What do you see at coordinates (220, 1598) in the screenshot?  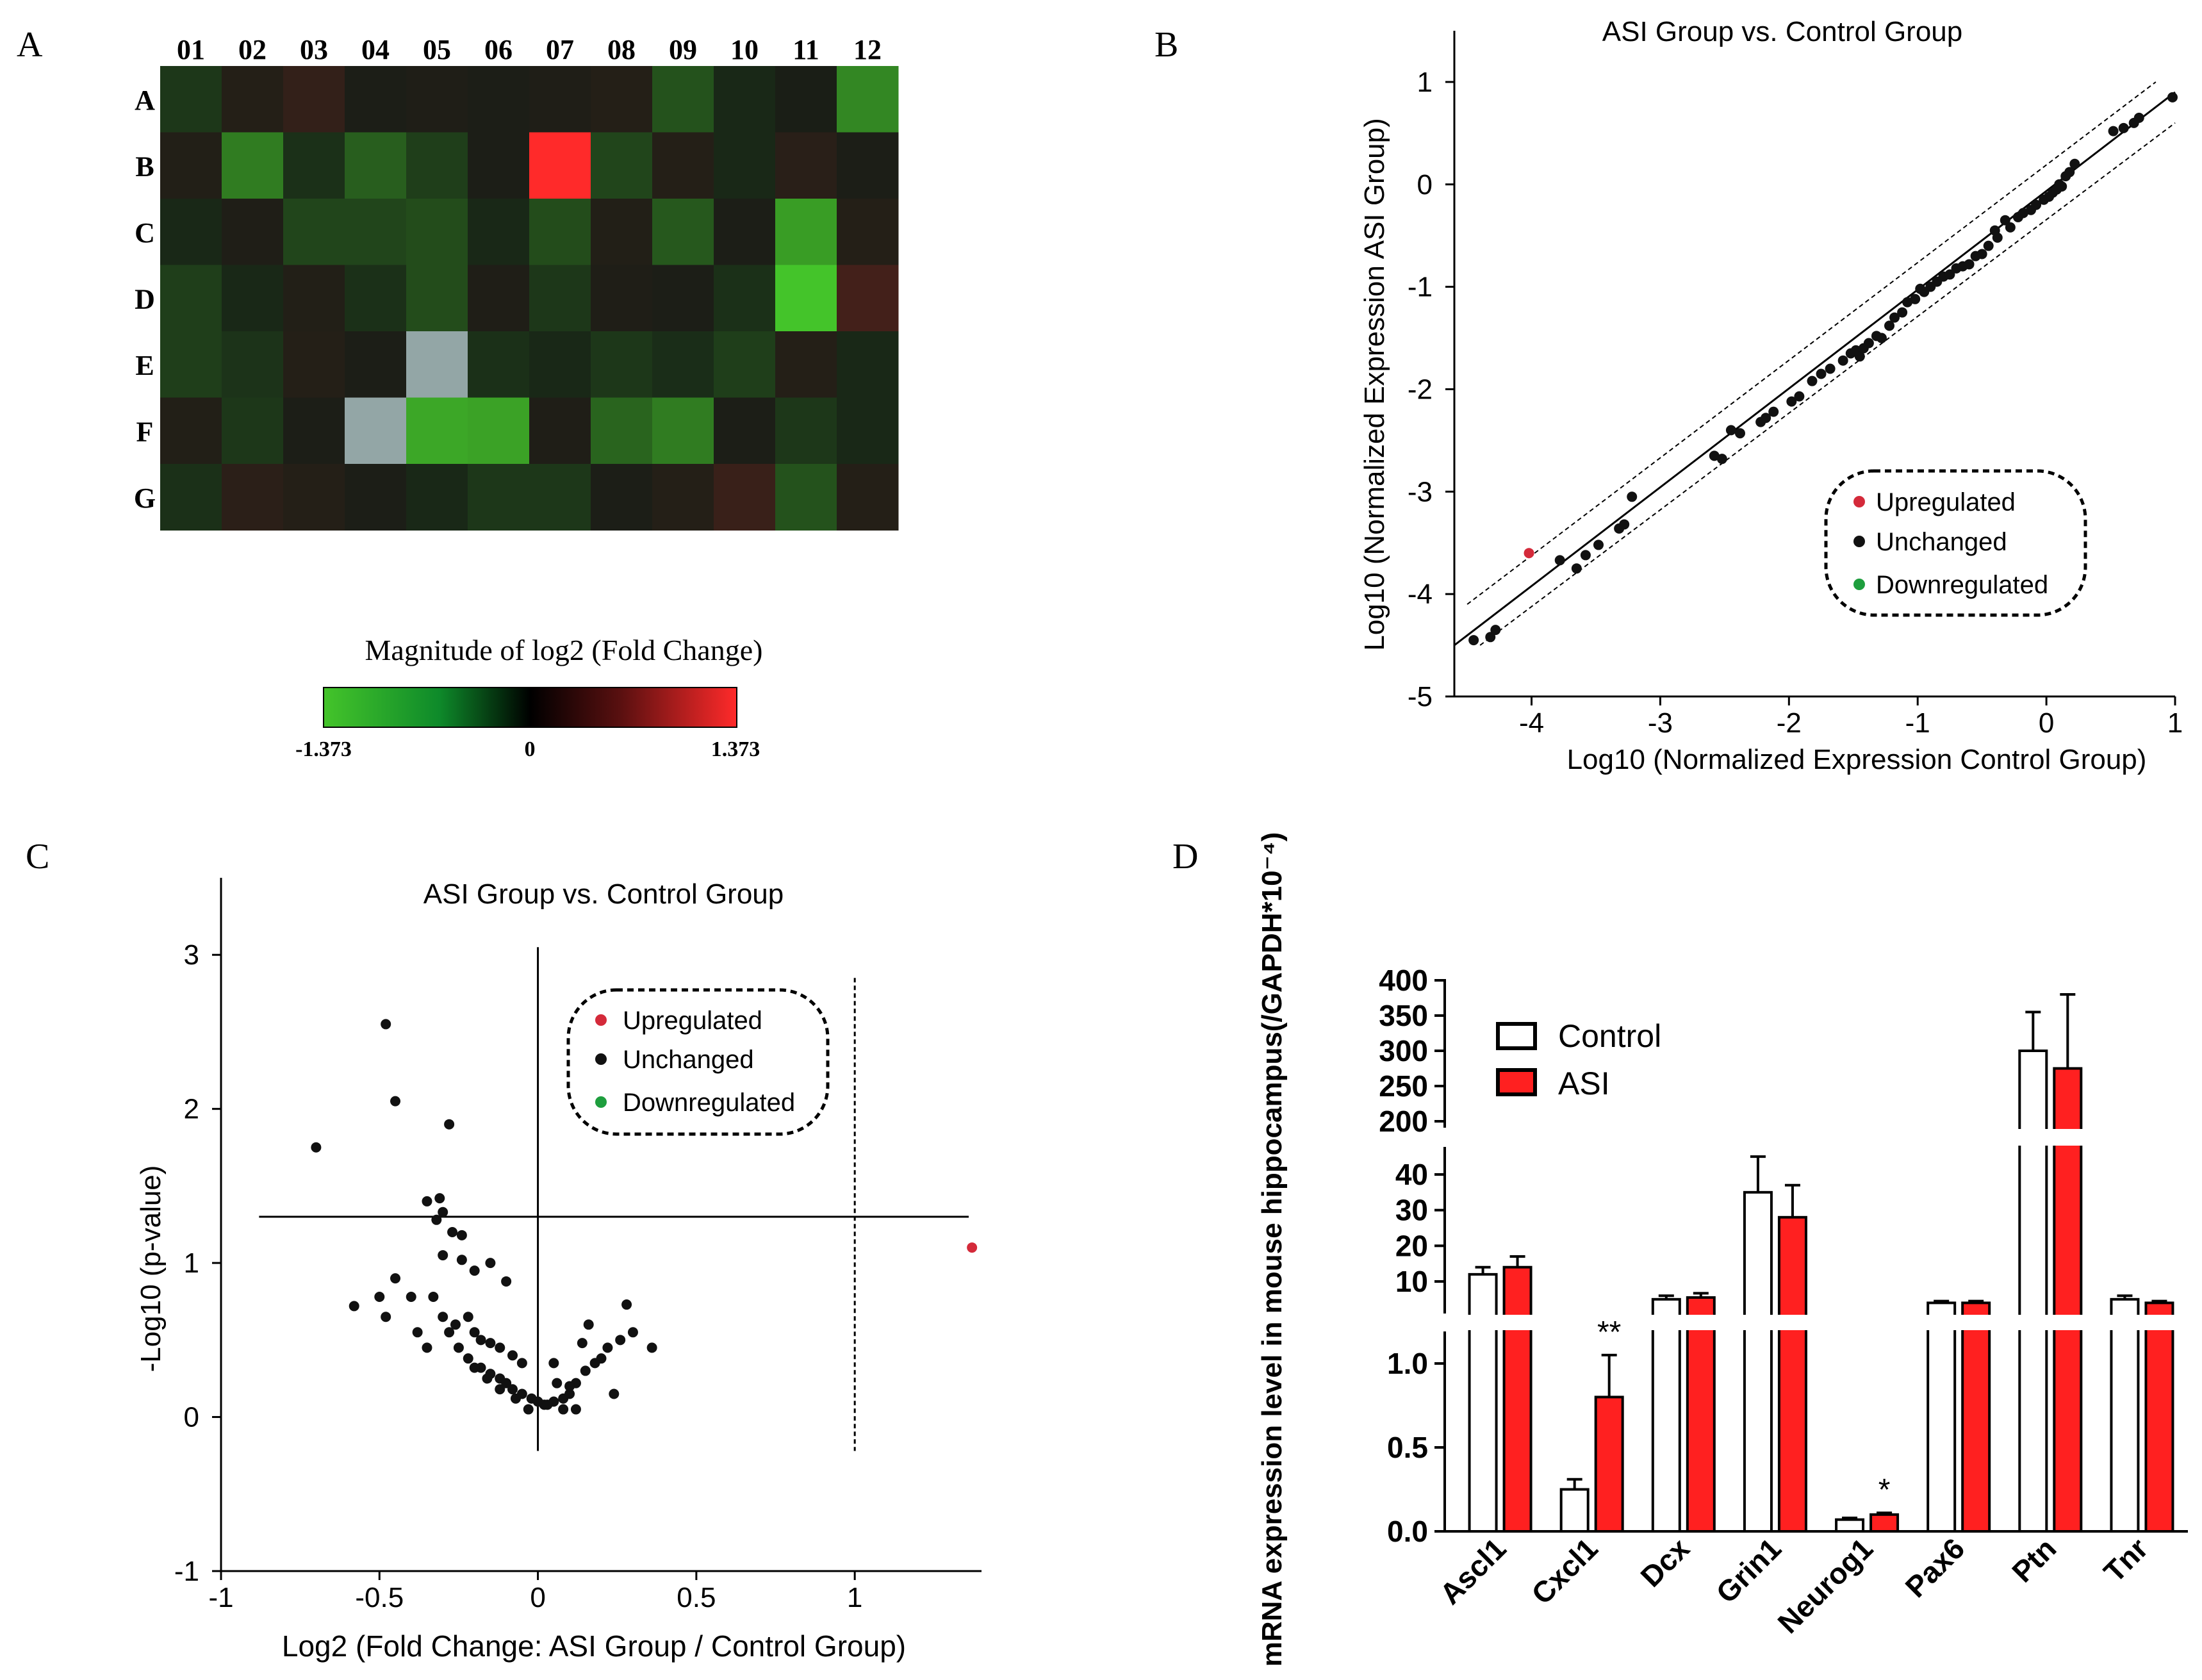 I see `x-tick-label: -1` at bounding box center [220, 1598].